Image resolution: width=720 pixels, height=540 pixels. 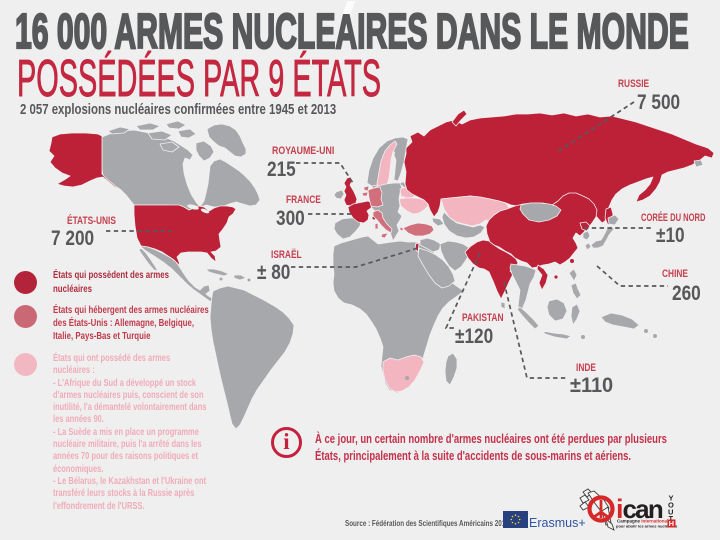 What do you see at coordinates (647, 526) in the screenshot?
I see `svg-text:pour abolir les armes nucléair: pour abolir les armes nucléaires` at bounding box center [647, 526].